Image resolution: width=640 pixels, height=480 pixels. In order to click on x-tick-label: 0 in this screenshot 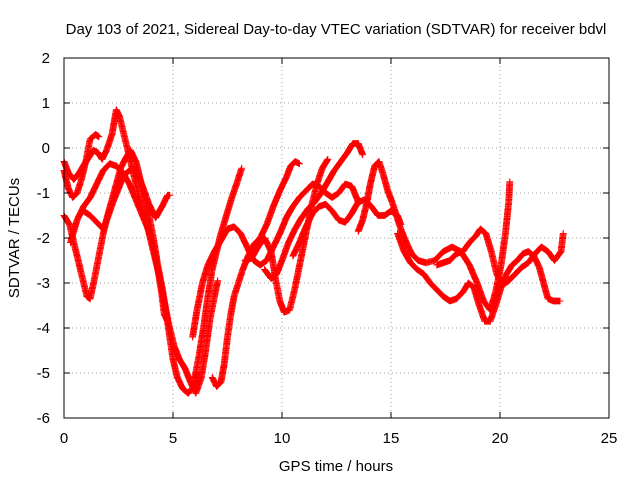, I will do `click(64, 438)`.